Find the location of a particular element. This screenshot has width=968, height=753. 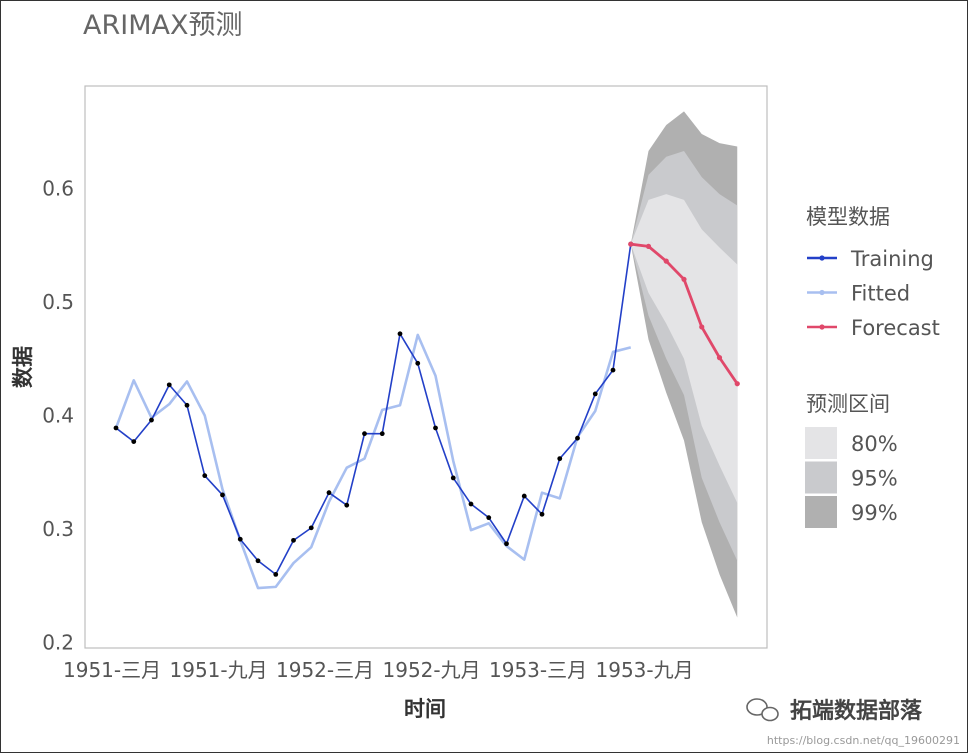

y-axis-title: 数据 is located at coordinates (23, 367).